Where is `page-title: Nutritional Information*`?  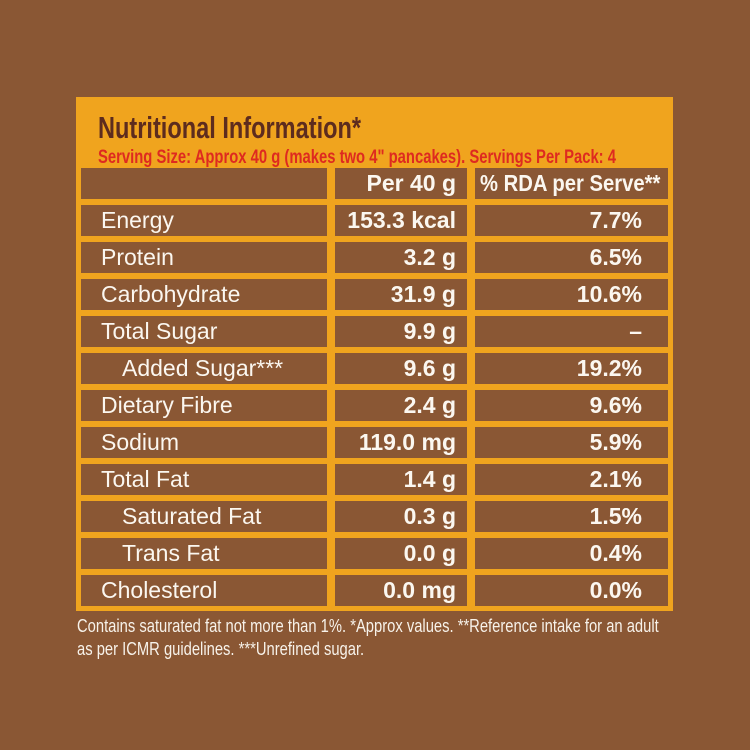 page-title: Nutritional Information* is located at coordinates (230, 127).